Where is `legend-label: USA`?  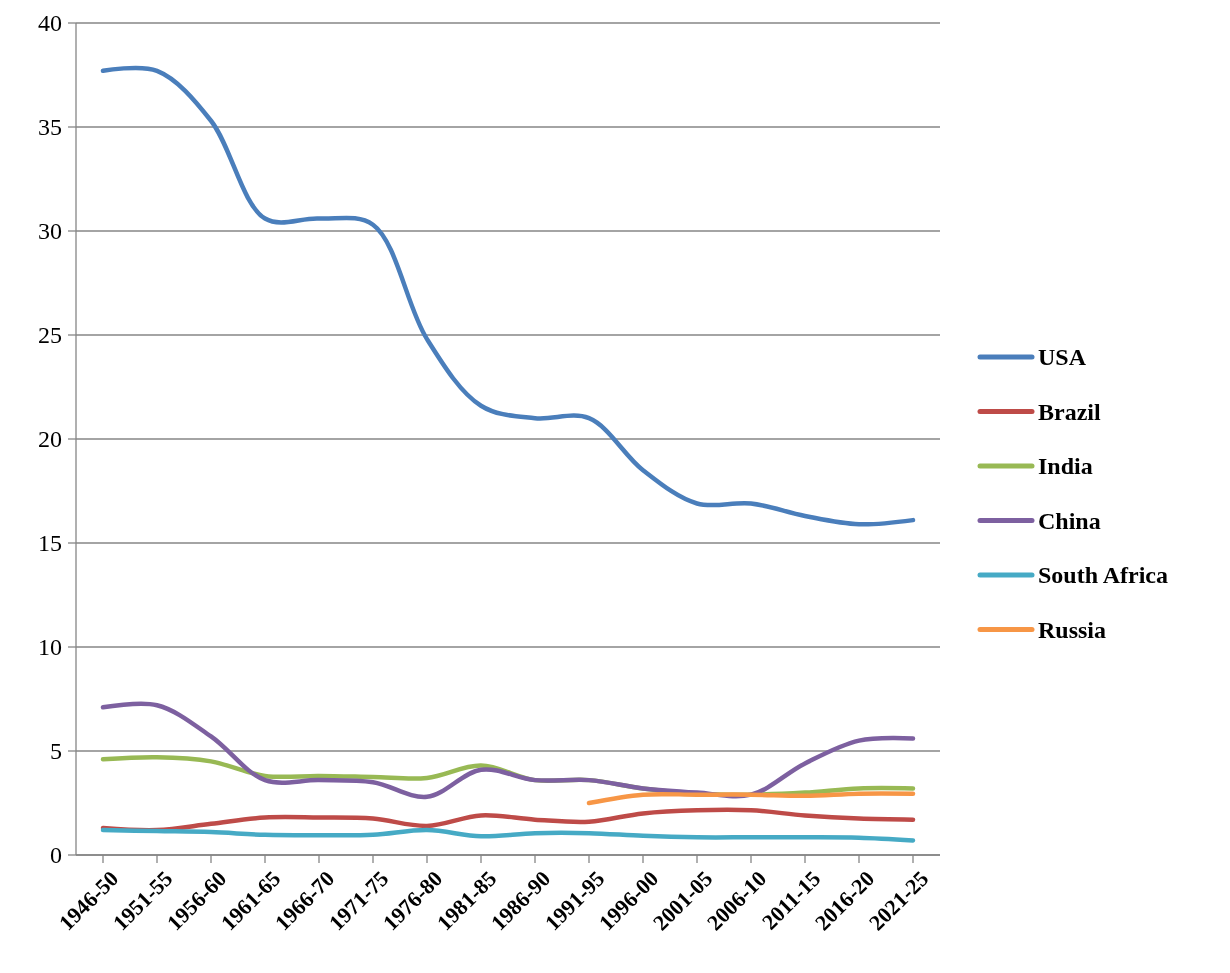
legend-label: USA is located at coordinates (1062, 357).